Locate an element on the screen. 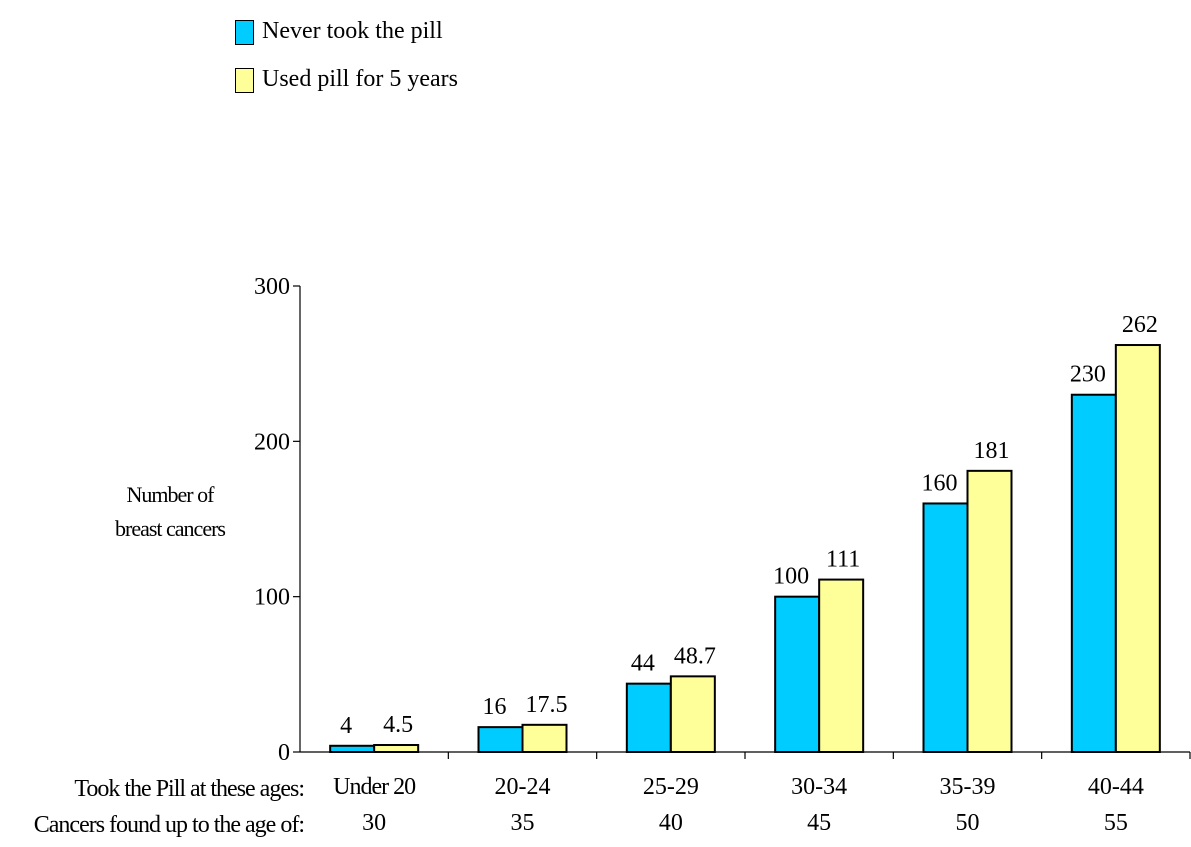 This screenshot has width=1191, height=847. x-secondary-label: 35 is located at coordinates (523, 823).